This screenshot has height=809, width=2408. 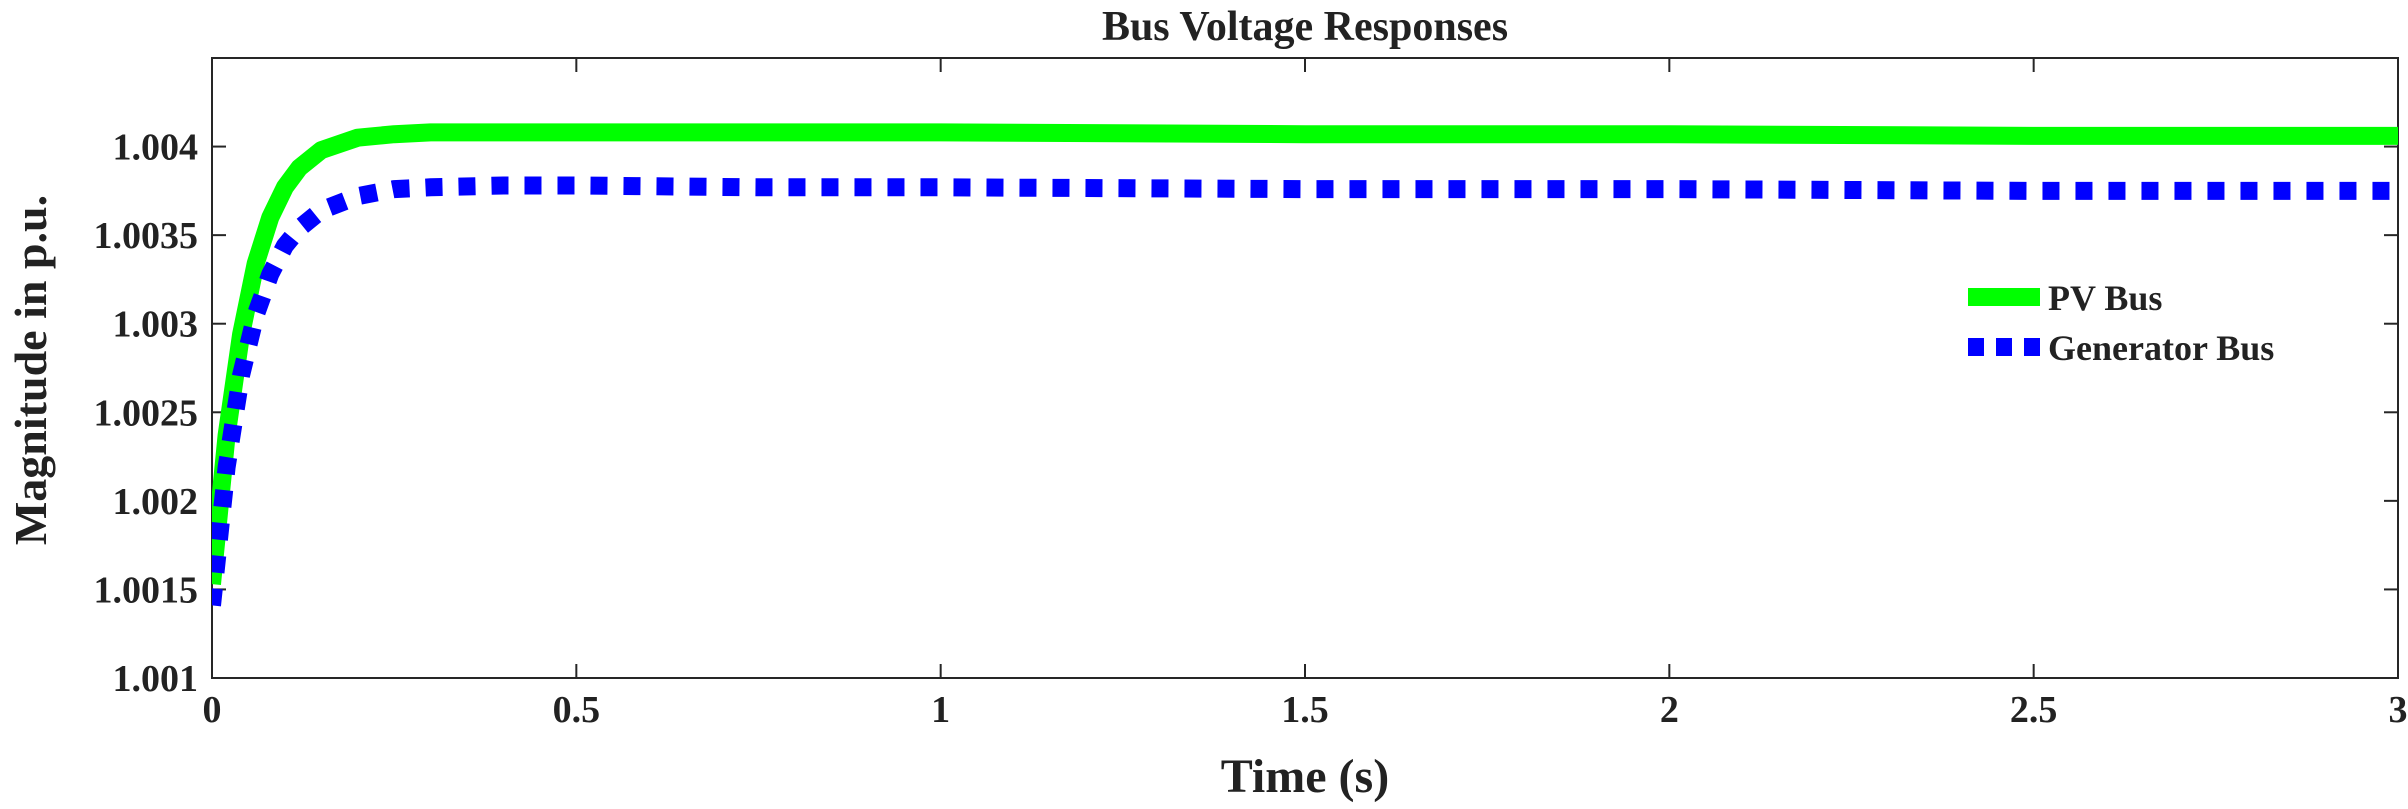 I want to click on legend: PV Bus Generator Bus, so click(x=2121, y=323).